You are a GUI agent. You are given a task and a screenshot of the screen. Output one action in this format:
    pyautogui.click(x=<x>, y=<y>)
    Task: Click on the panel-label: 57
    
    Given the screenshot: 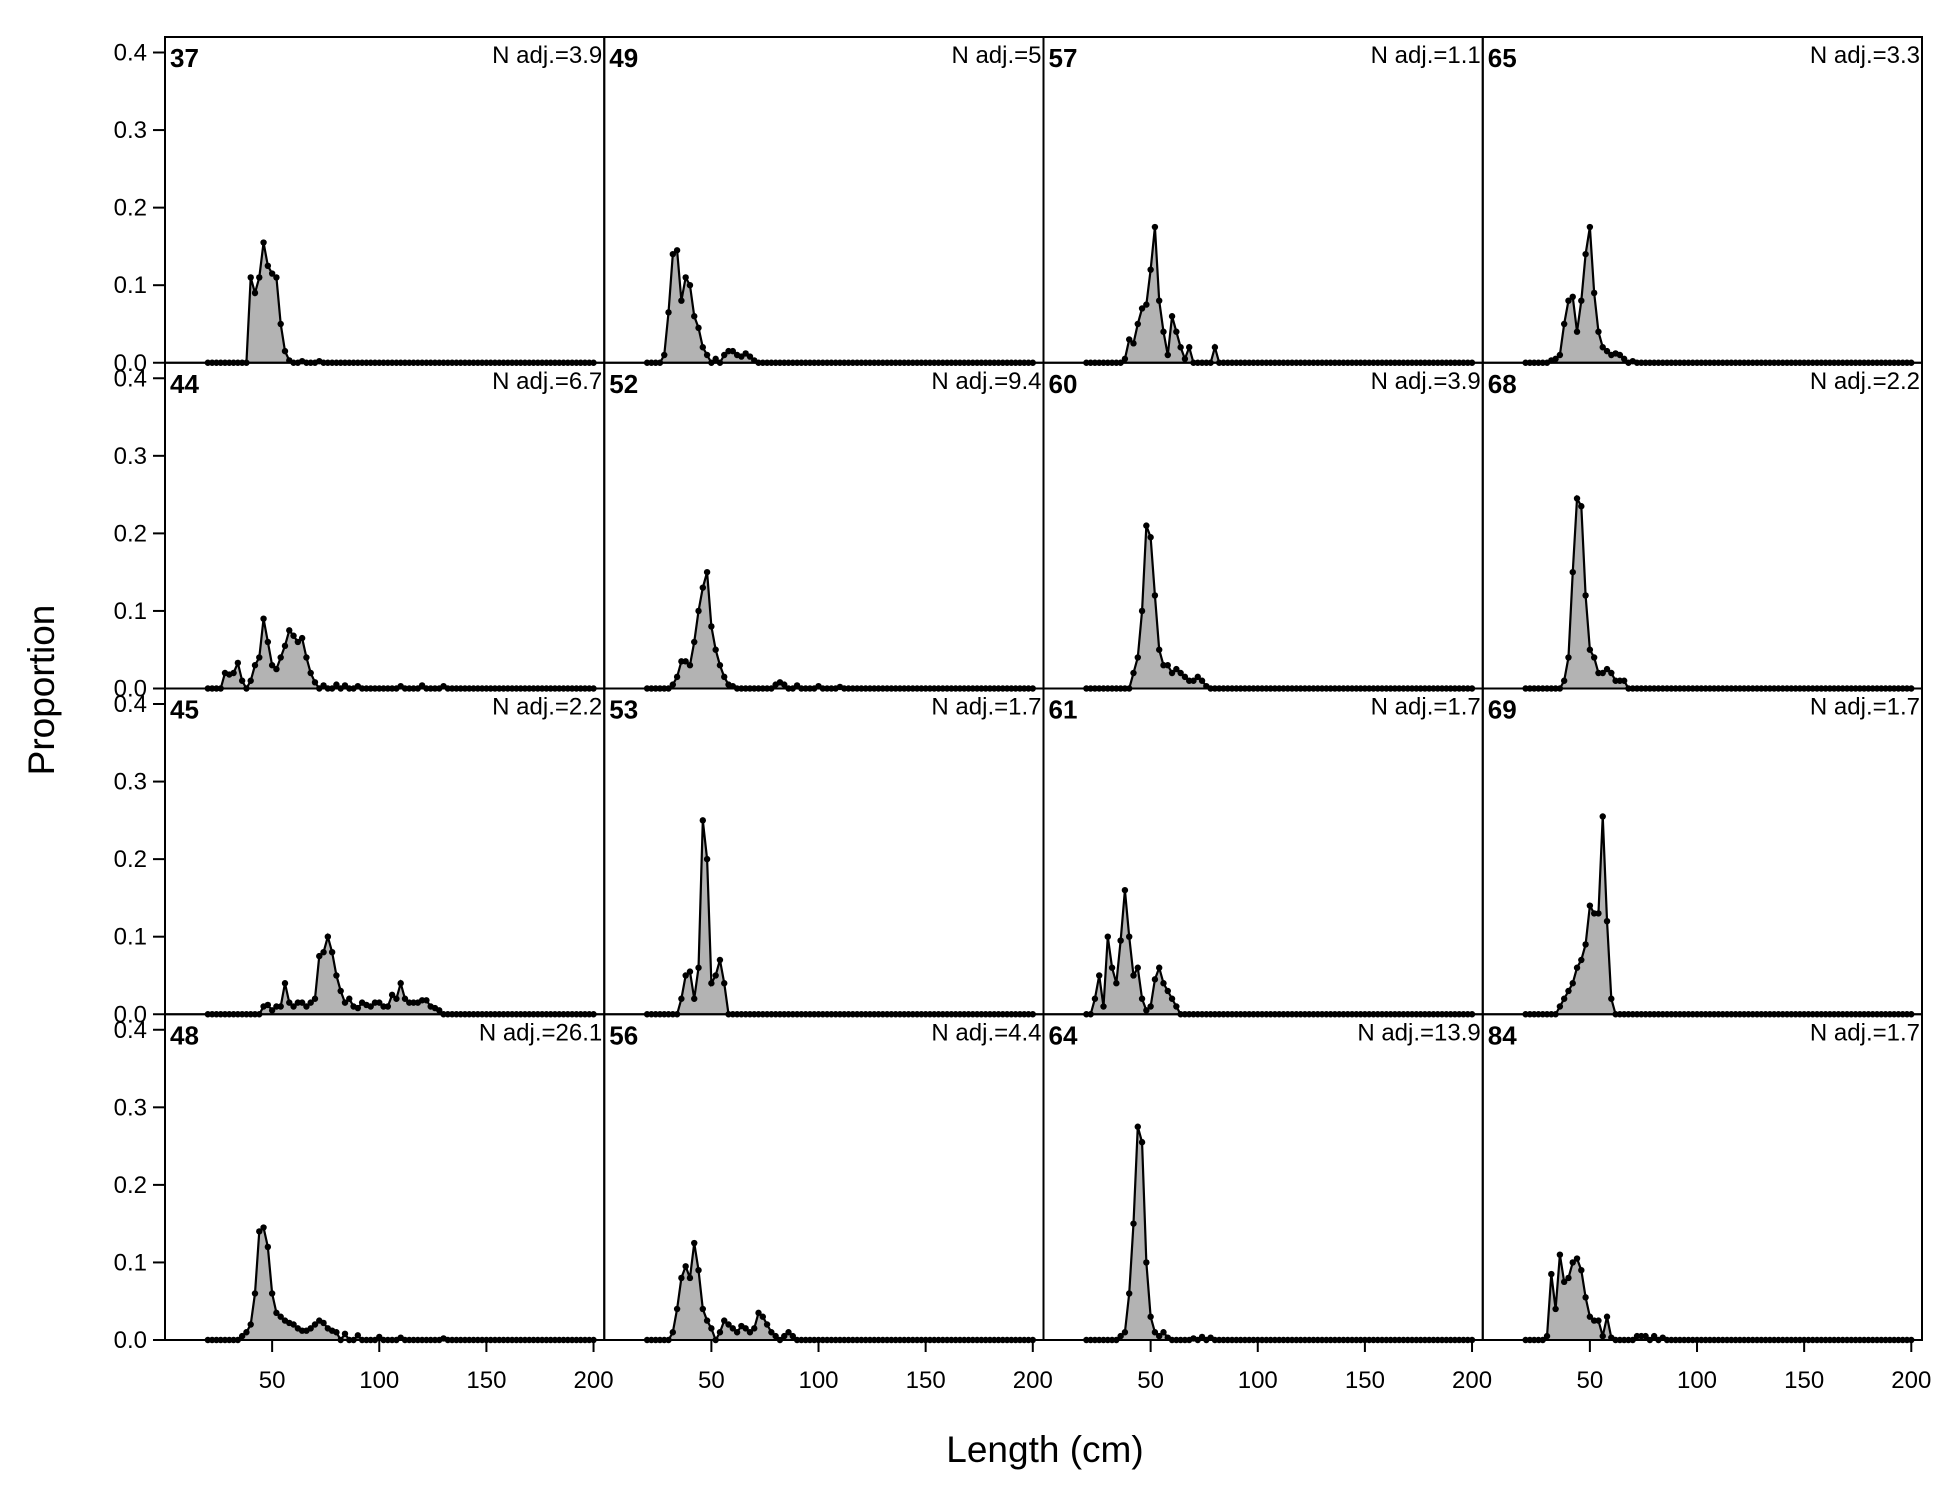 What is the action you would take?
    pyautogui.click(x=1063, y=58)
    